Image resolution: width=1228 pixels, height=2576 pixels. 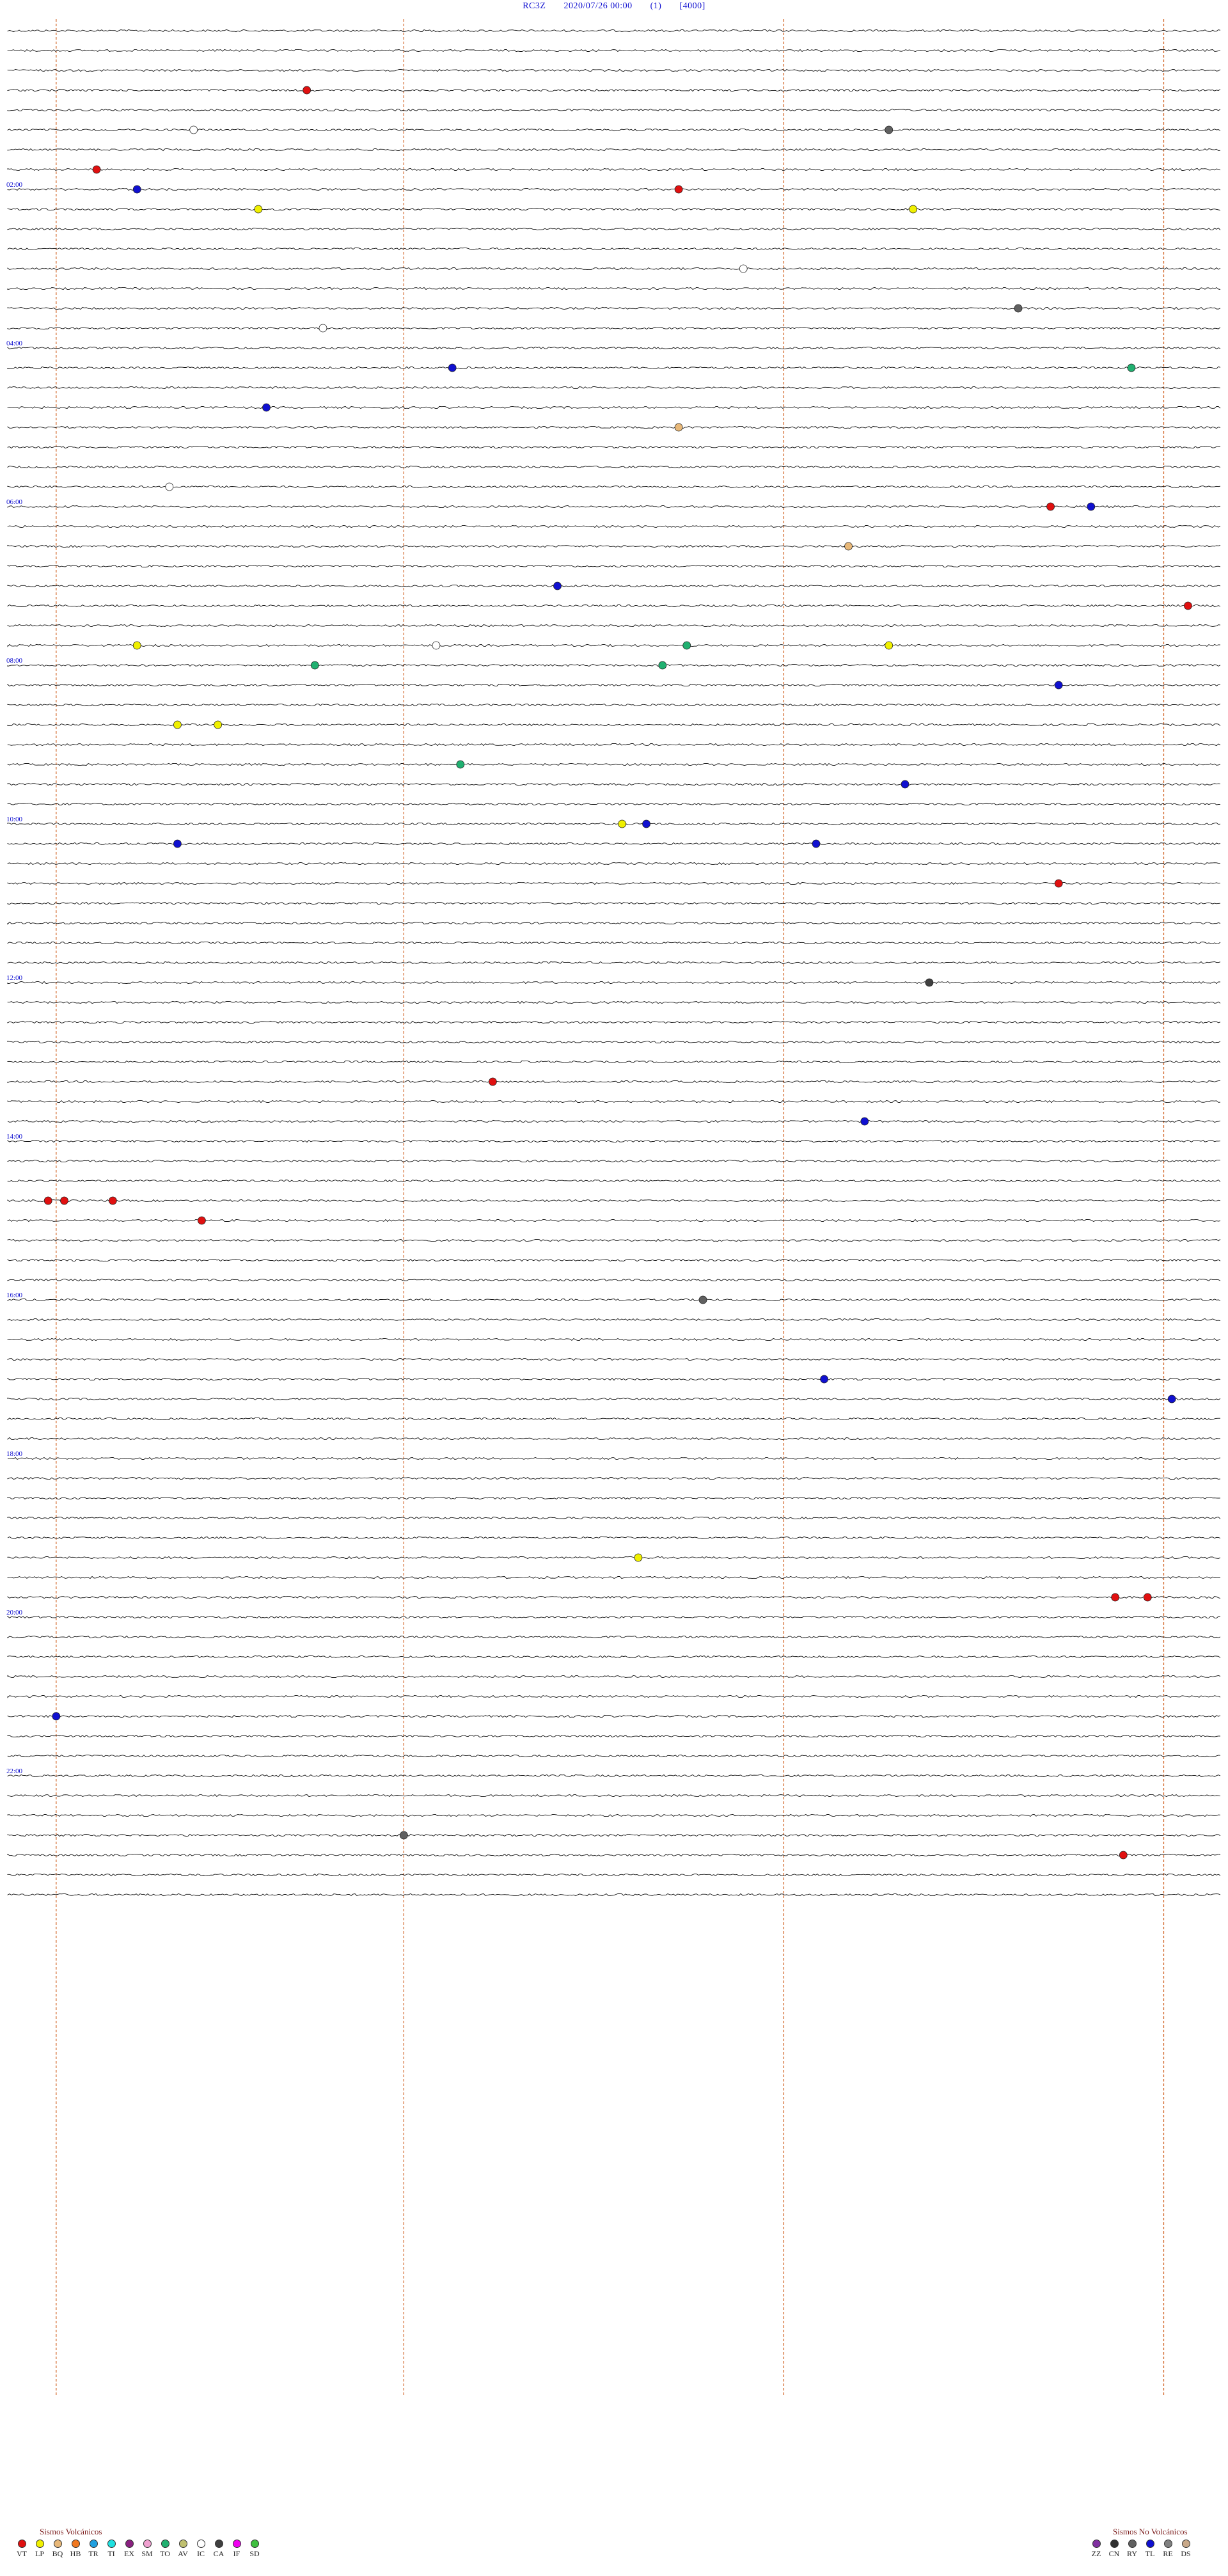 I want to click on event-marker-ic, so click(x=169, y=486).